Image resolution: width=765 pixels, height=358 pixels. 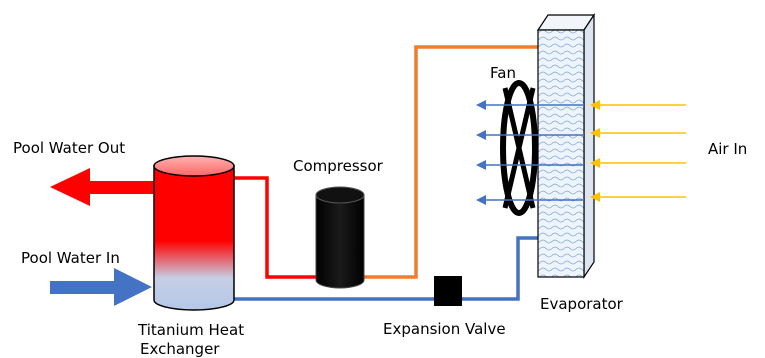 I want to click on evaporator, so click(x=566, y=146).